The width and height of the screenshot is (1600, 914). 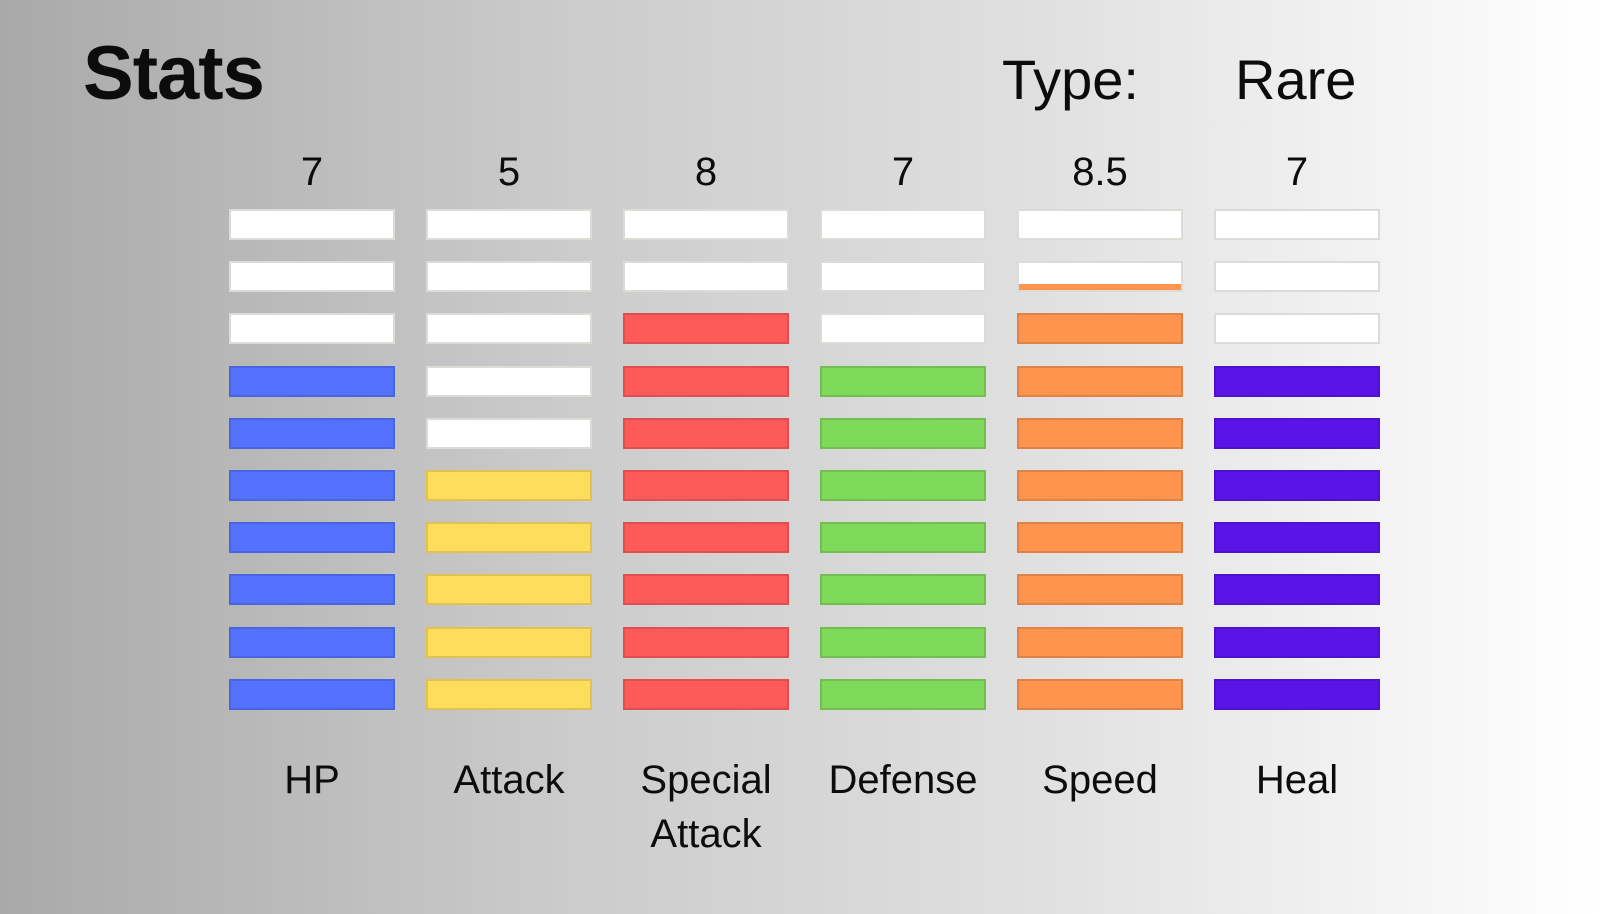 What do you see at coordinates (1100, 457) in the screenshot?
I see `stat-column-speed: 8.5 Speed` at bounding box center [1100, 457].